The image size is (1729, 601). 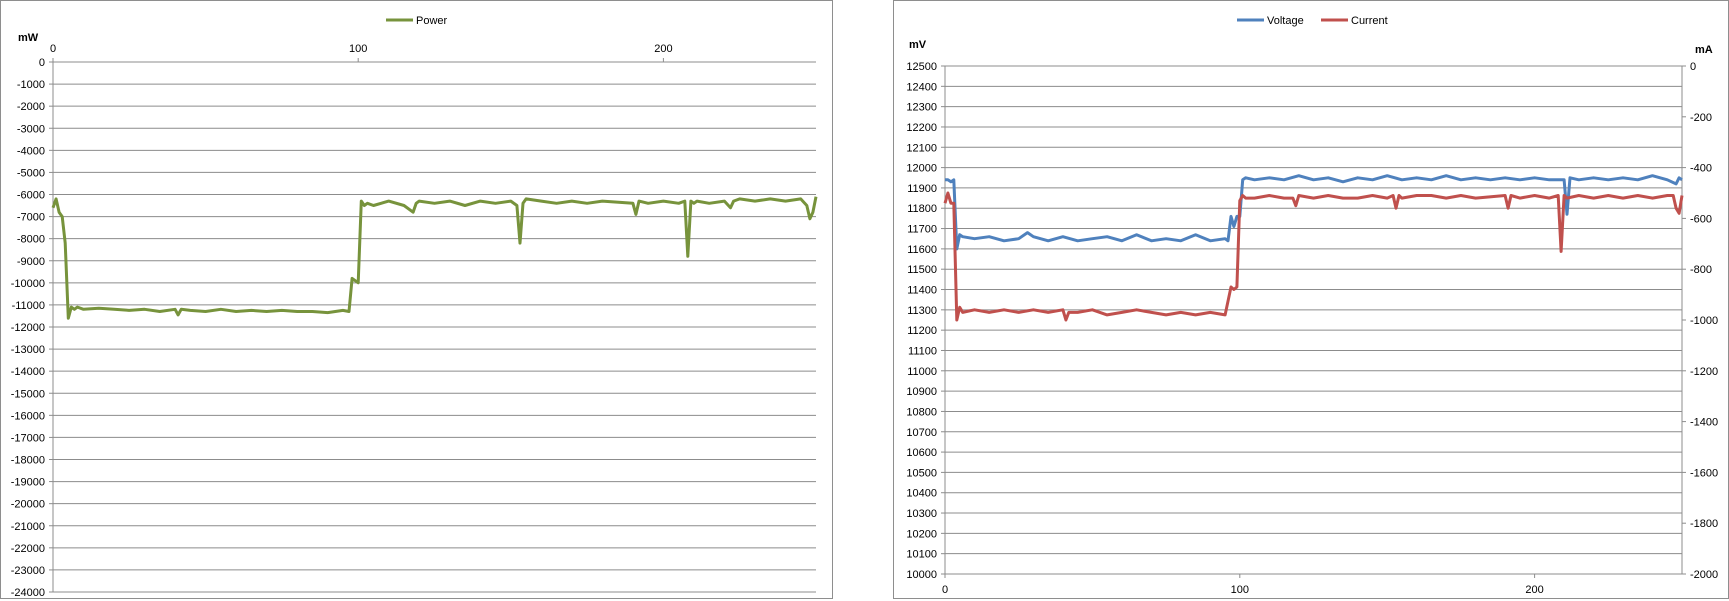 What do you see at coordinates (28, 372) in the screenshot?
I see `y-tick-label: -14000` at bounding box center [28, 372].